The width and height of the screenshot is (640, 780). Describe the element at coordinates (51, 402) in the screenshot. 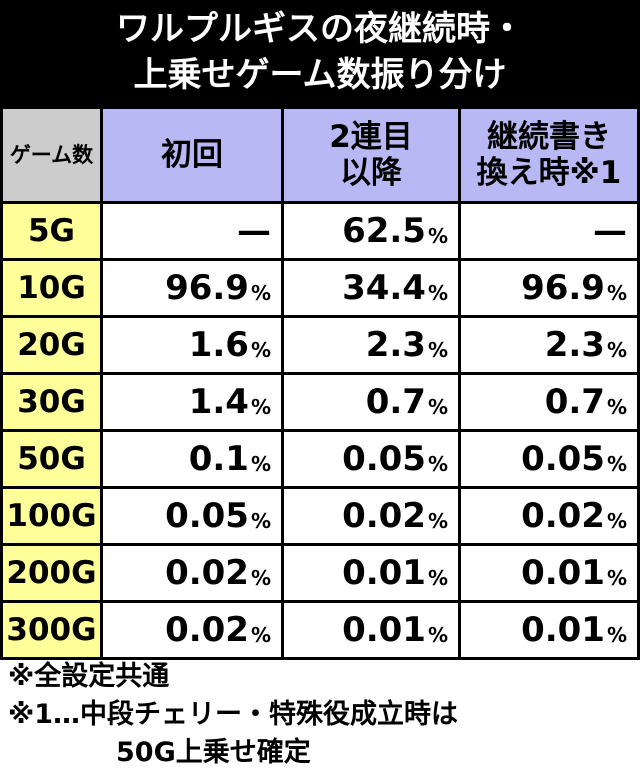

I see `row-label: 30G` at that location.